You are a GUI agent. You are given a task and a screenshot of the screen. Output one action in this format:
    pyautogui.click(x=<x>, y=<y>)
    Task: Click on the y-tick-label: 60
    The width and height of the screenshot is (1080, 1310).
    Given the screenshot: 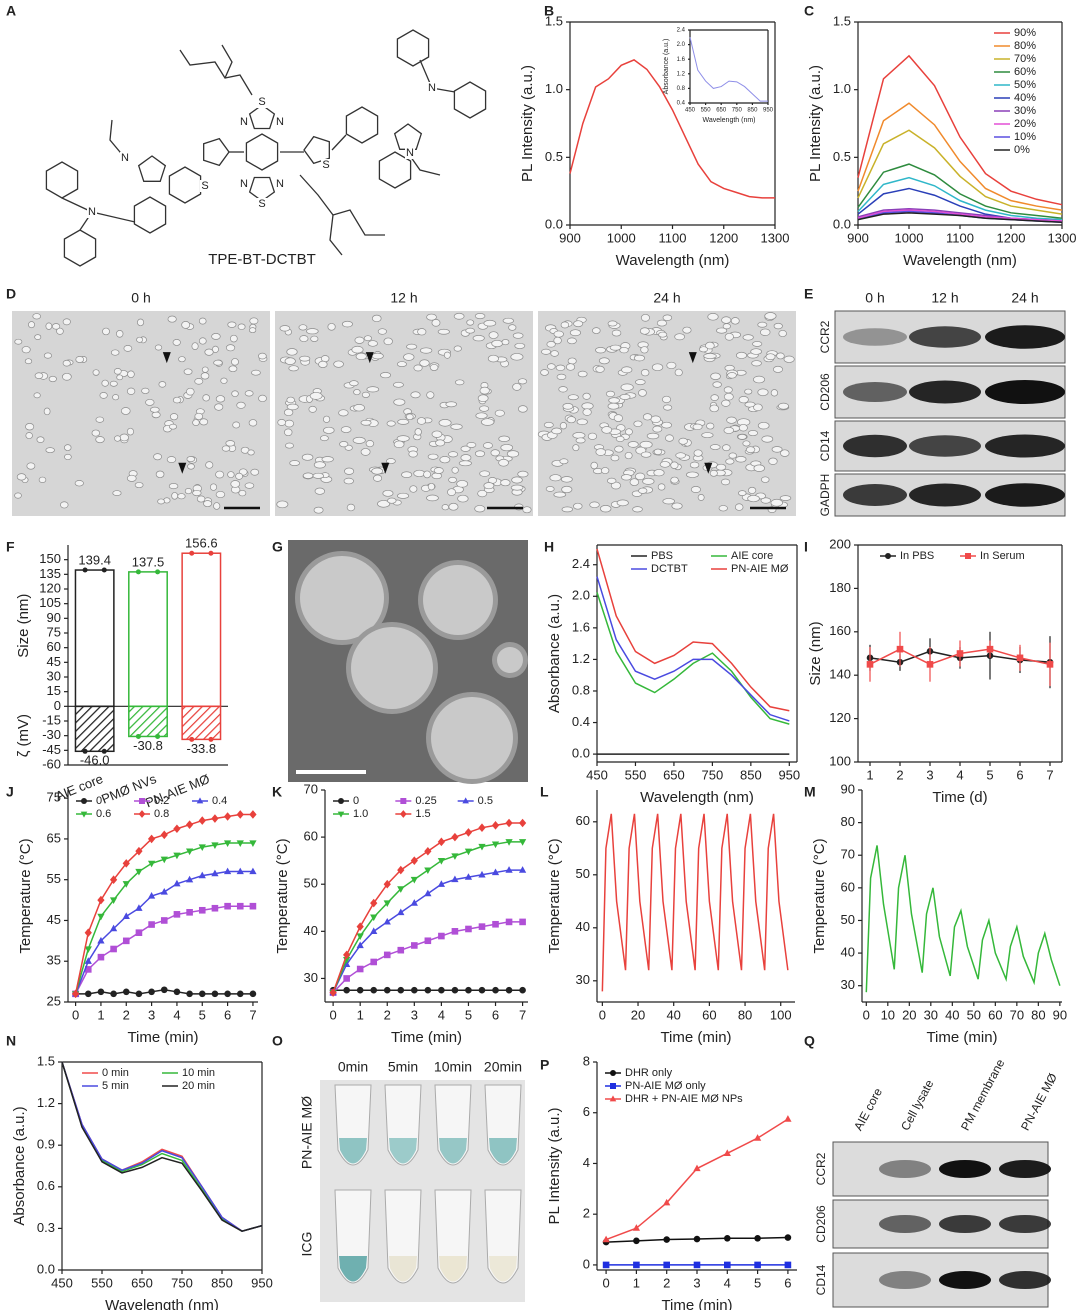 What is the action you would take?
    pyautogui.click(x=311, y=836)
    